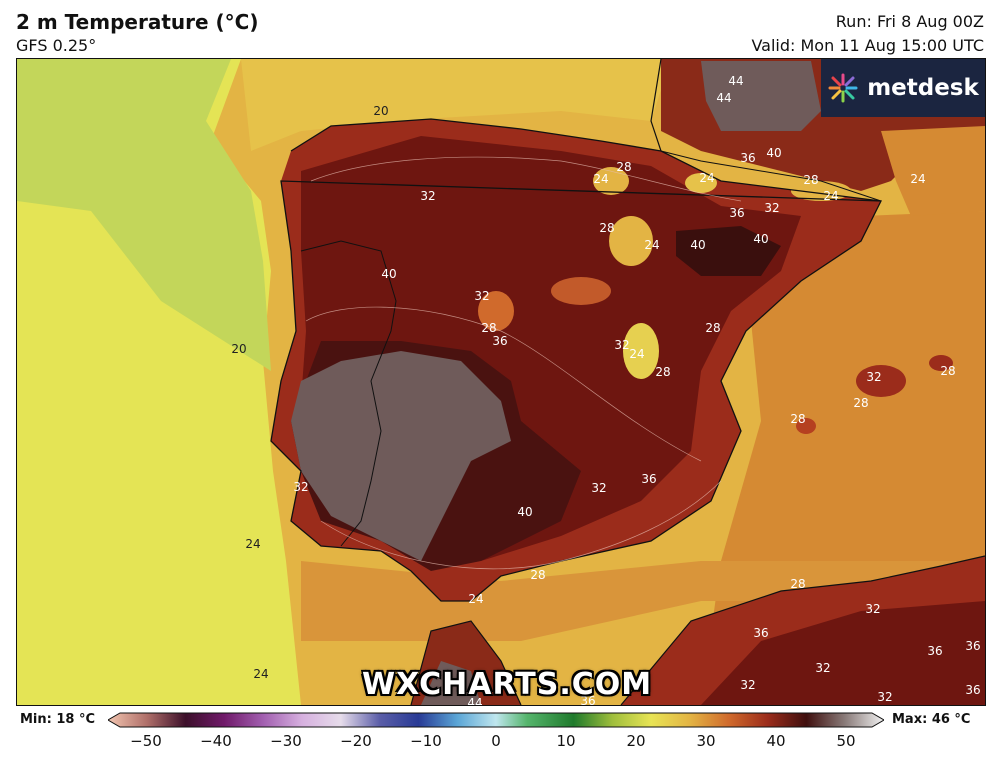 This screenshot has width=1000, height=766. Describe the element at coordinates (867, 45) in the screenshot. I see `valid-time: Valid: Mon 11 Aug 15:00 UTC` at that location.